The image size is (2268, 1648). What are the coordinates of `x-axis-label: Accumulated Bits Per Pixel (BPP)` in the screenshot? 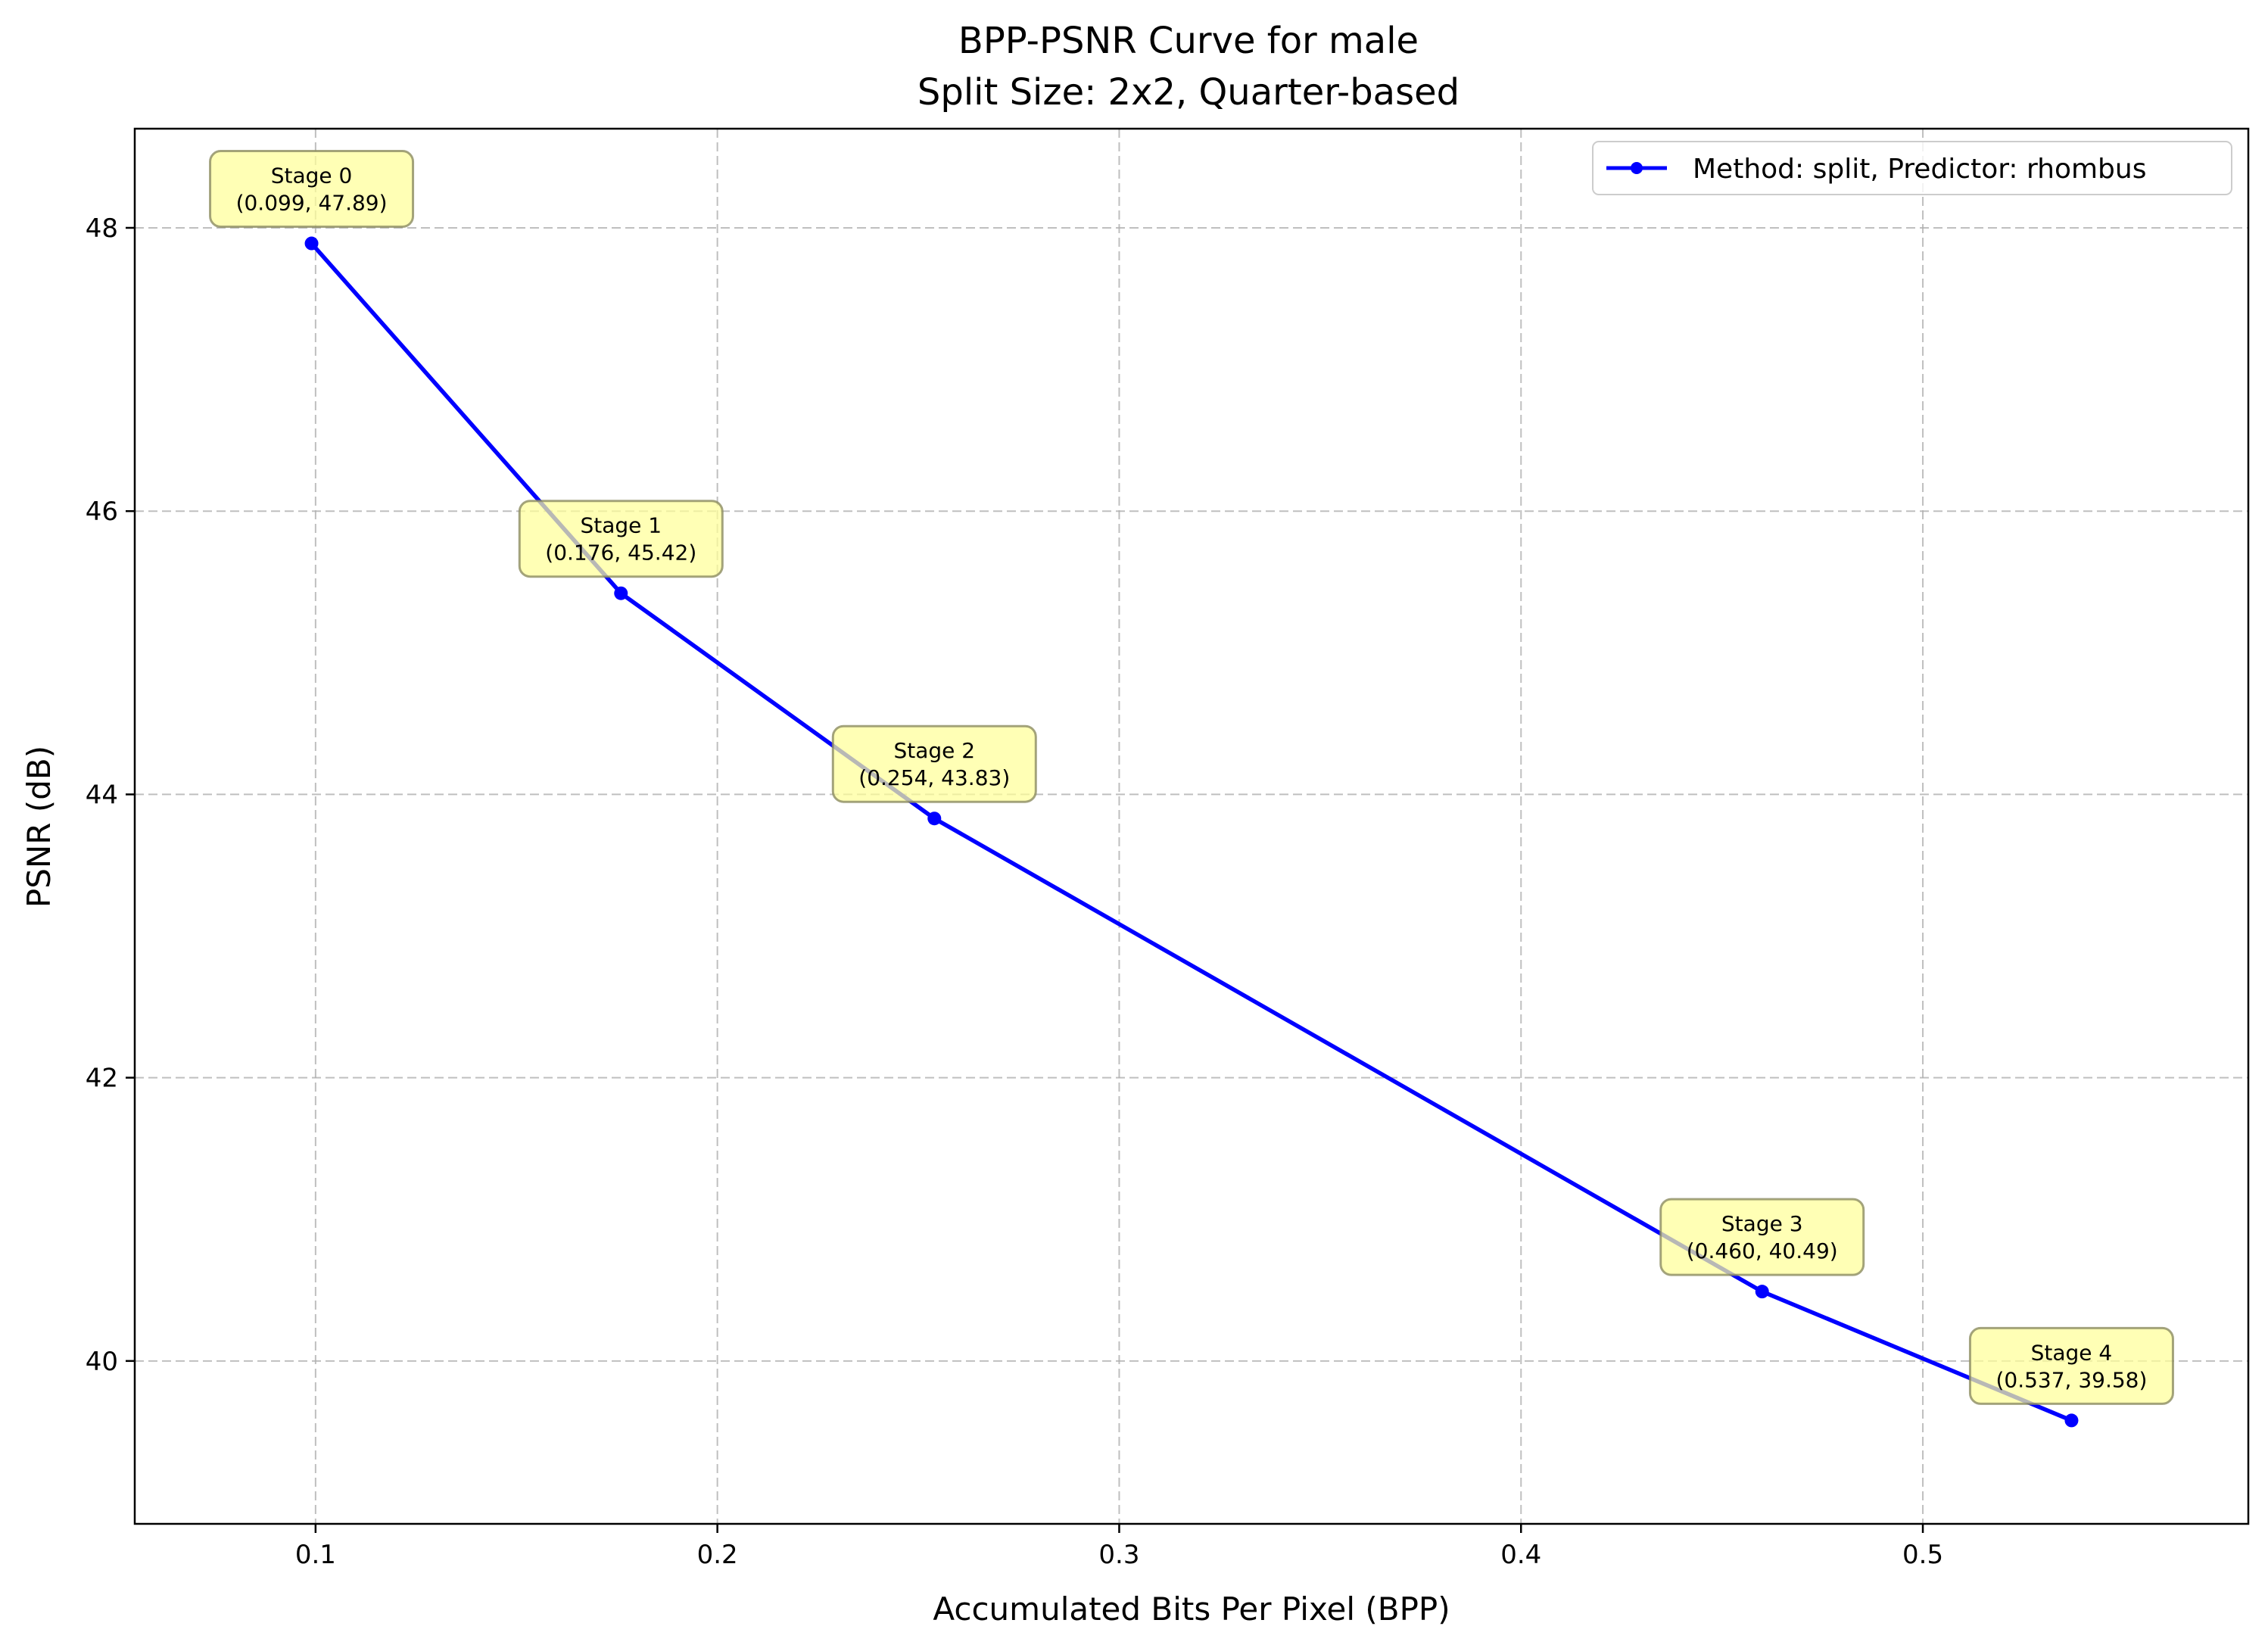 It's located at (1191, 1609).